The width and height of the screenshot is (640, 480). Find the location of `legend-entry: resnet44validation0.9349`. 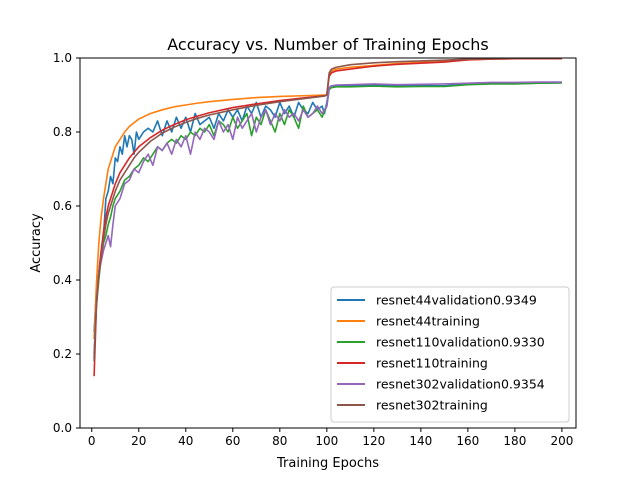

legend-entry: resnet44validation0.9349 is located at coordinates (456, 300).